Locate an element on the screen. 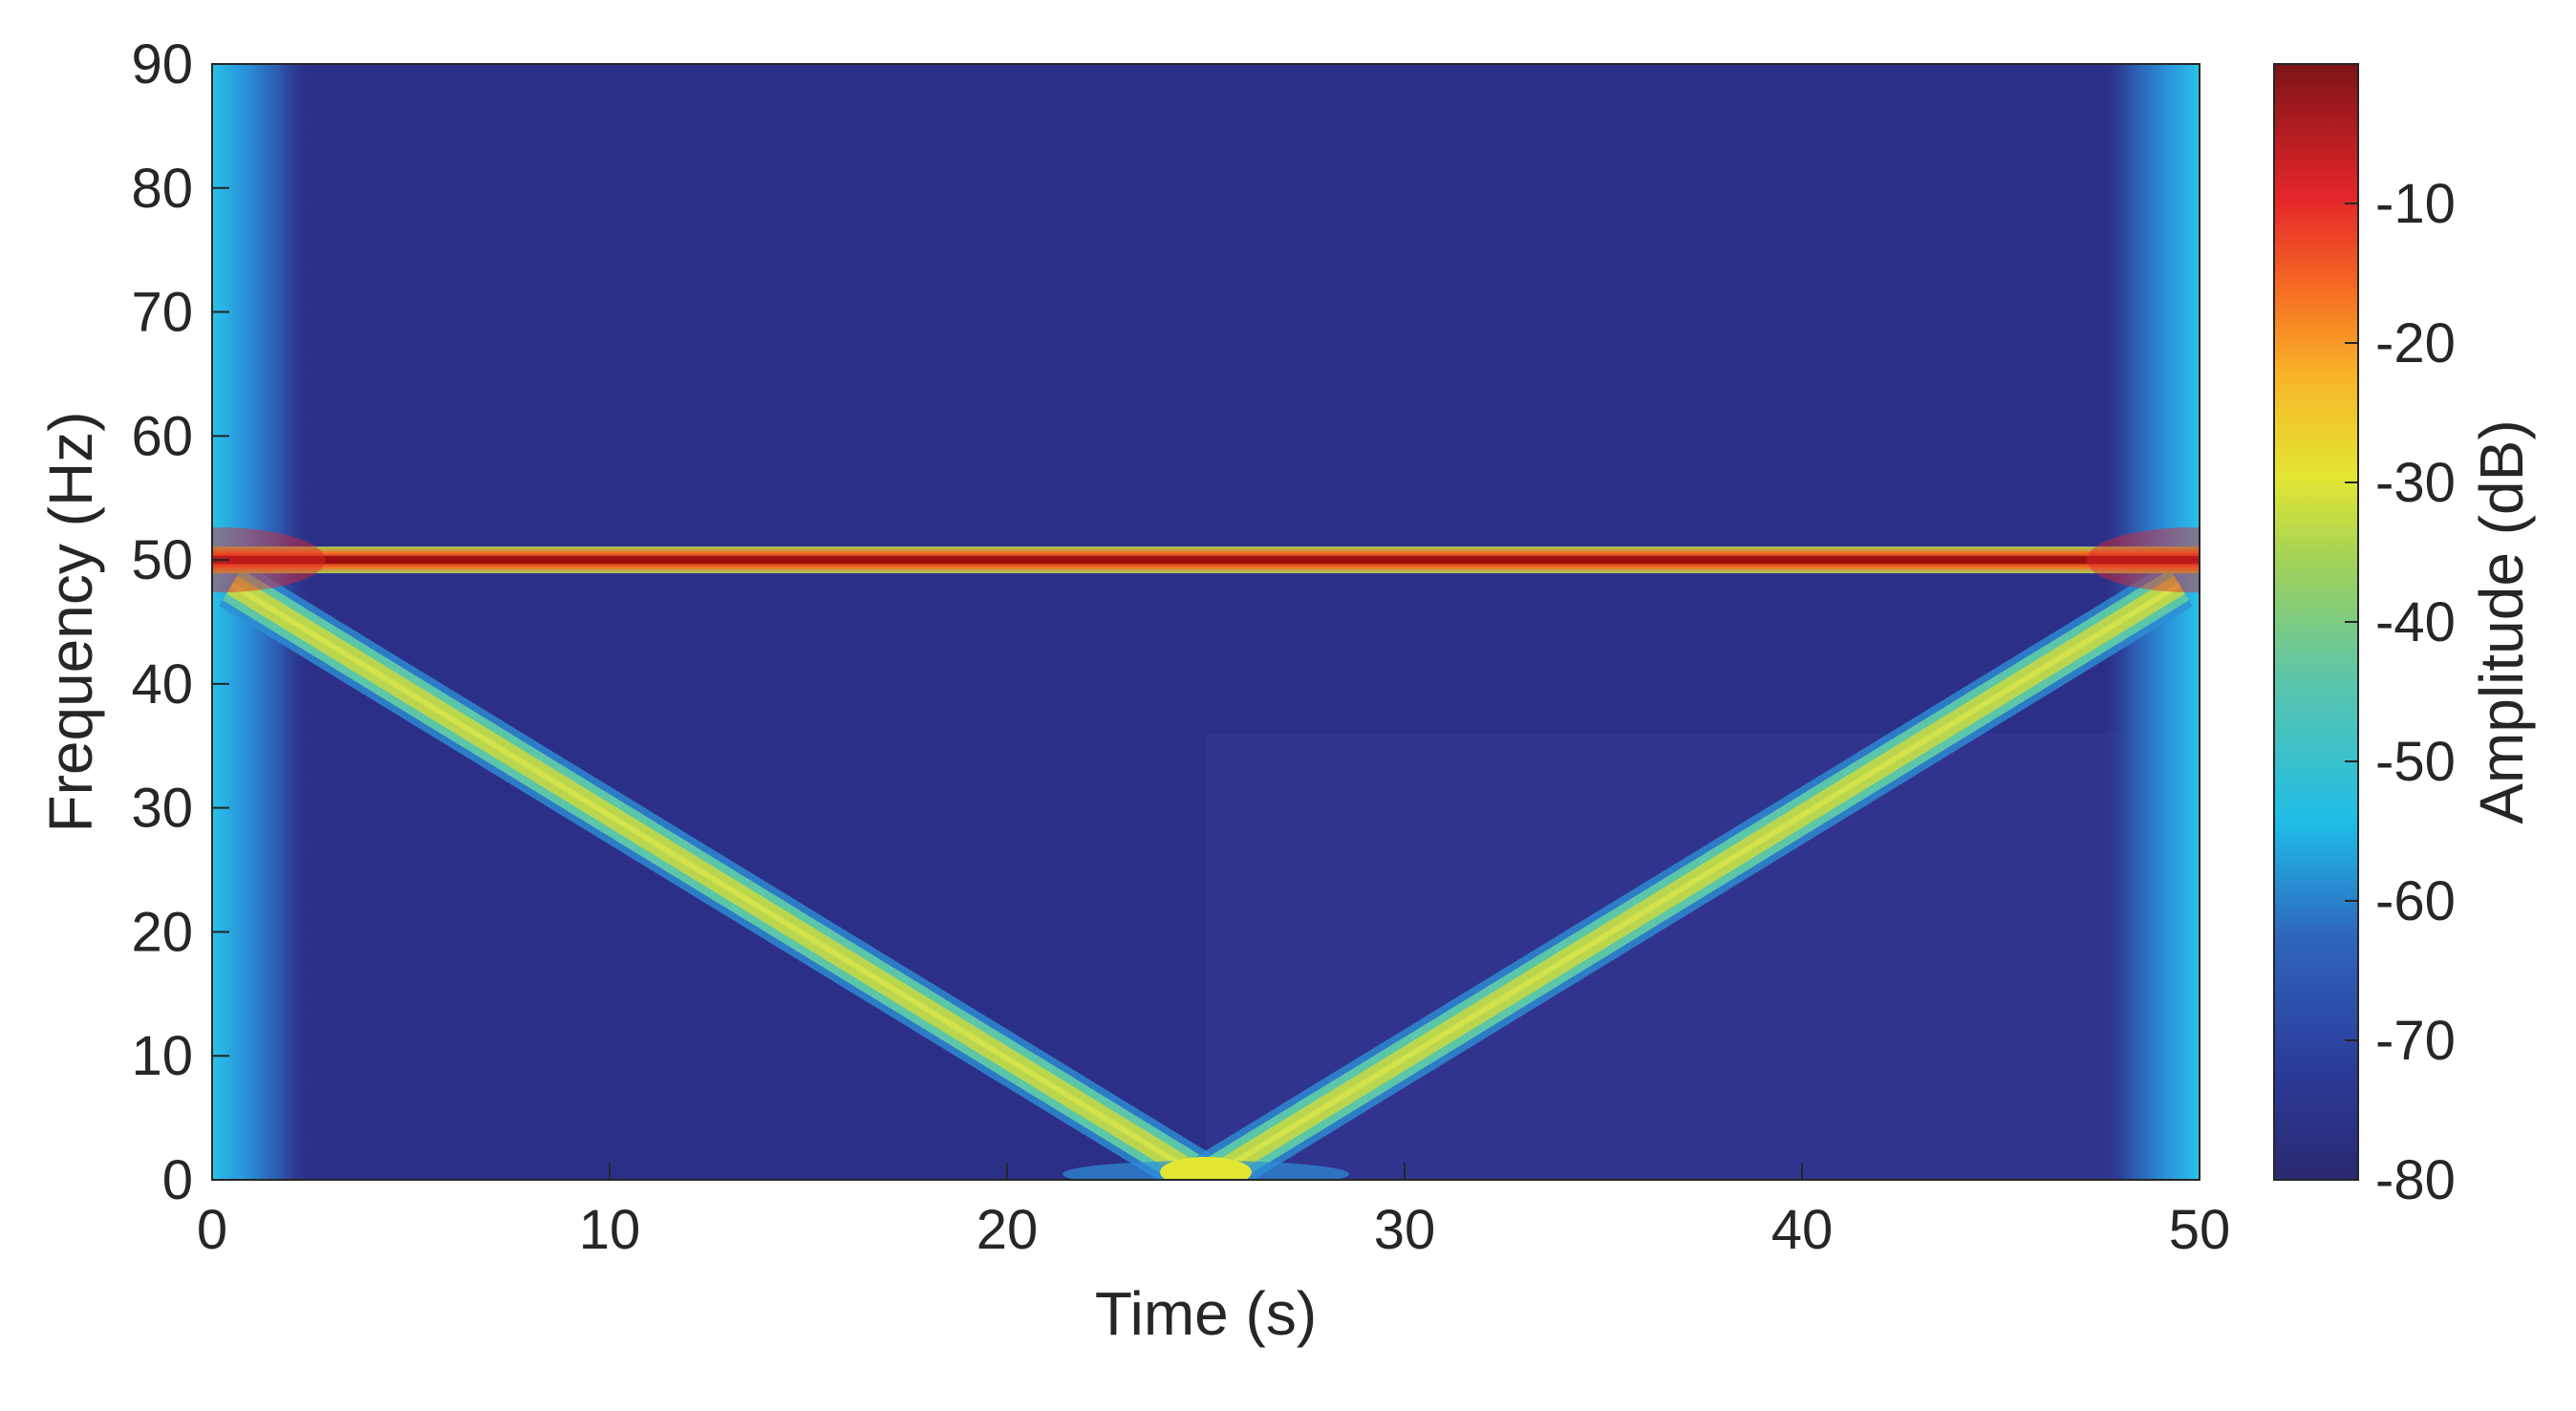 This screenshot has height=1411, width=2576. colorbar-label: Amplitude (dB) is located at coordinates (2501, 621).